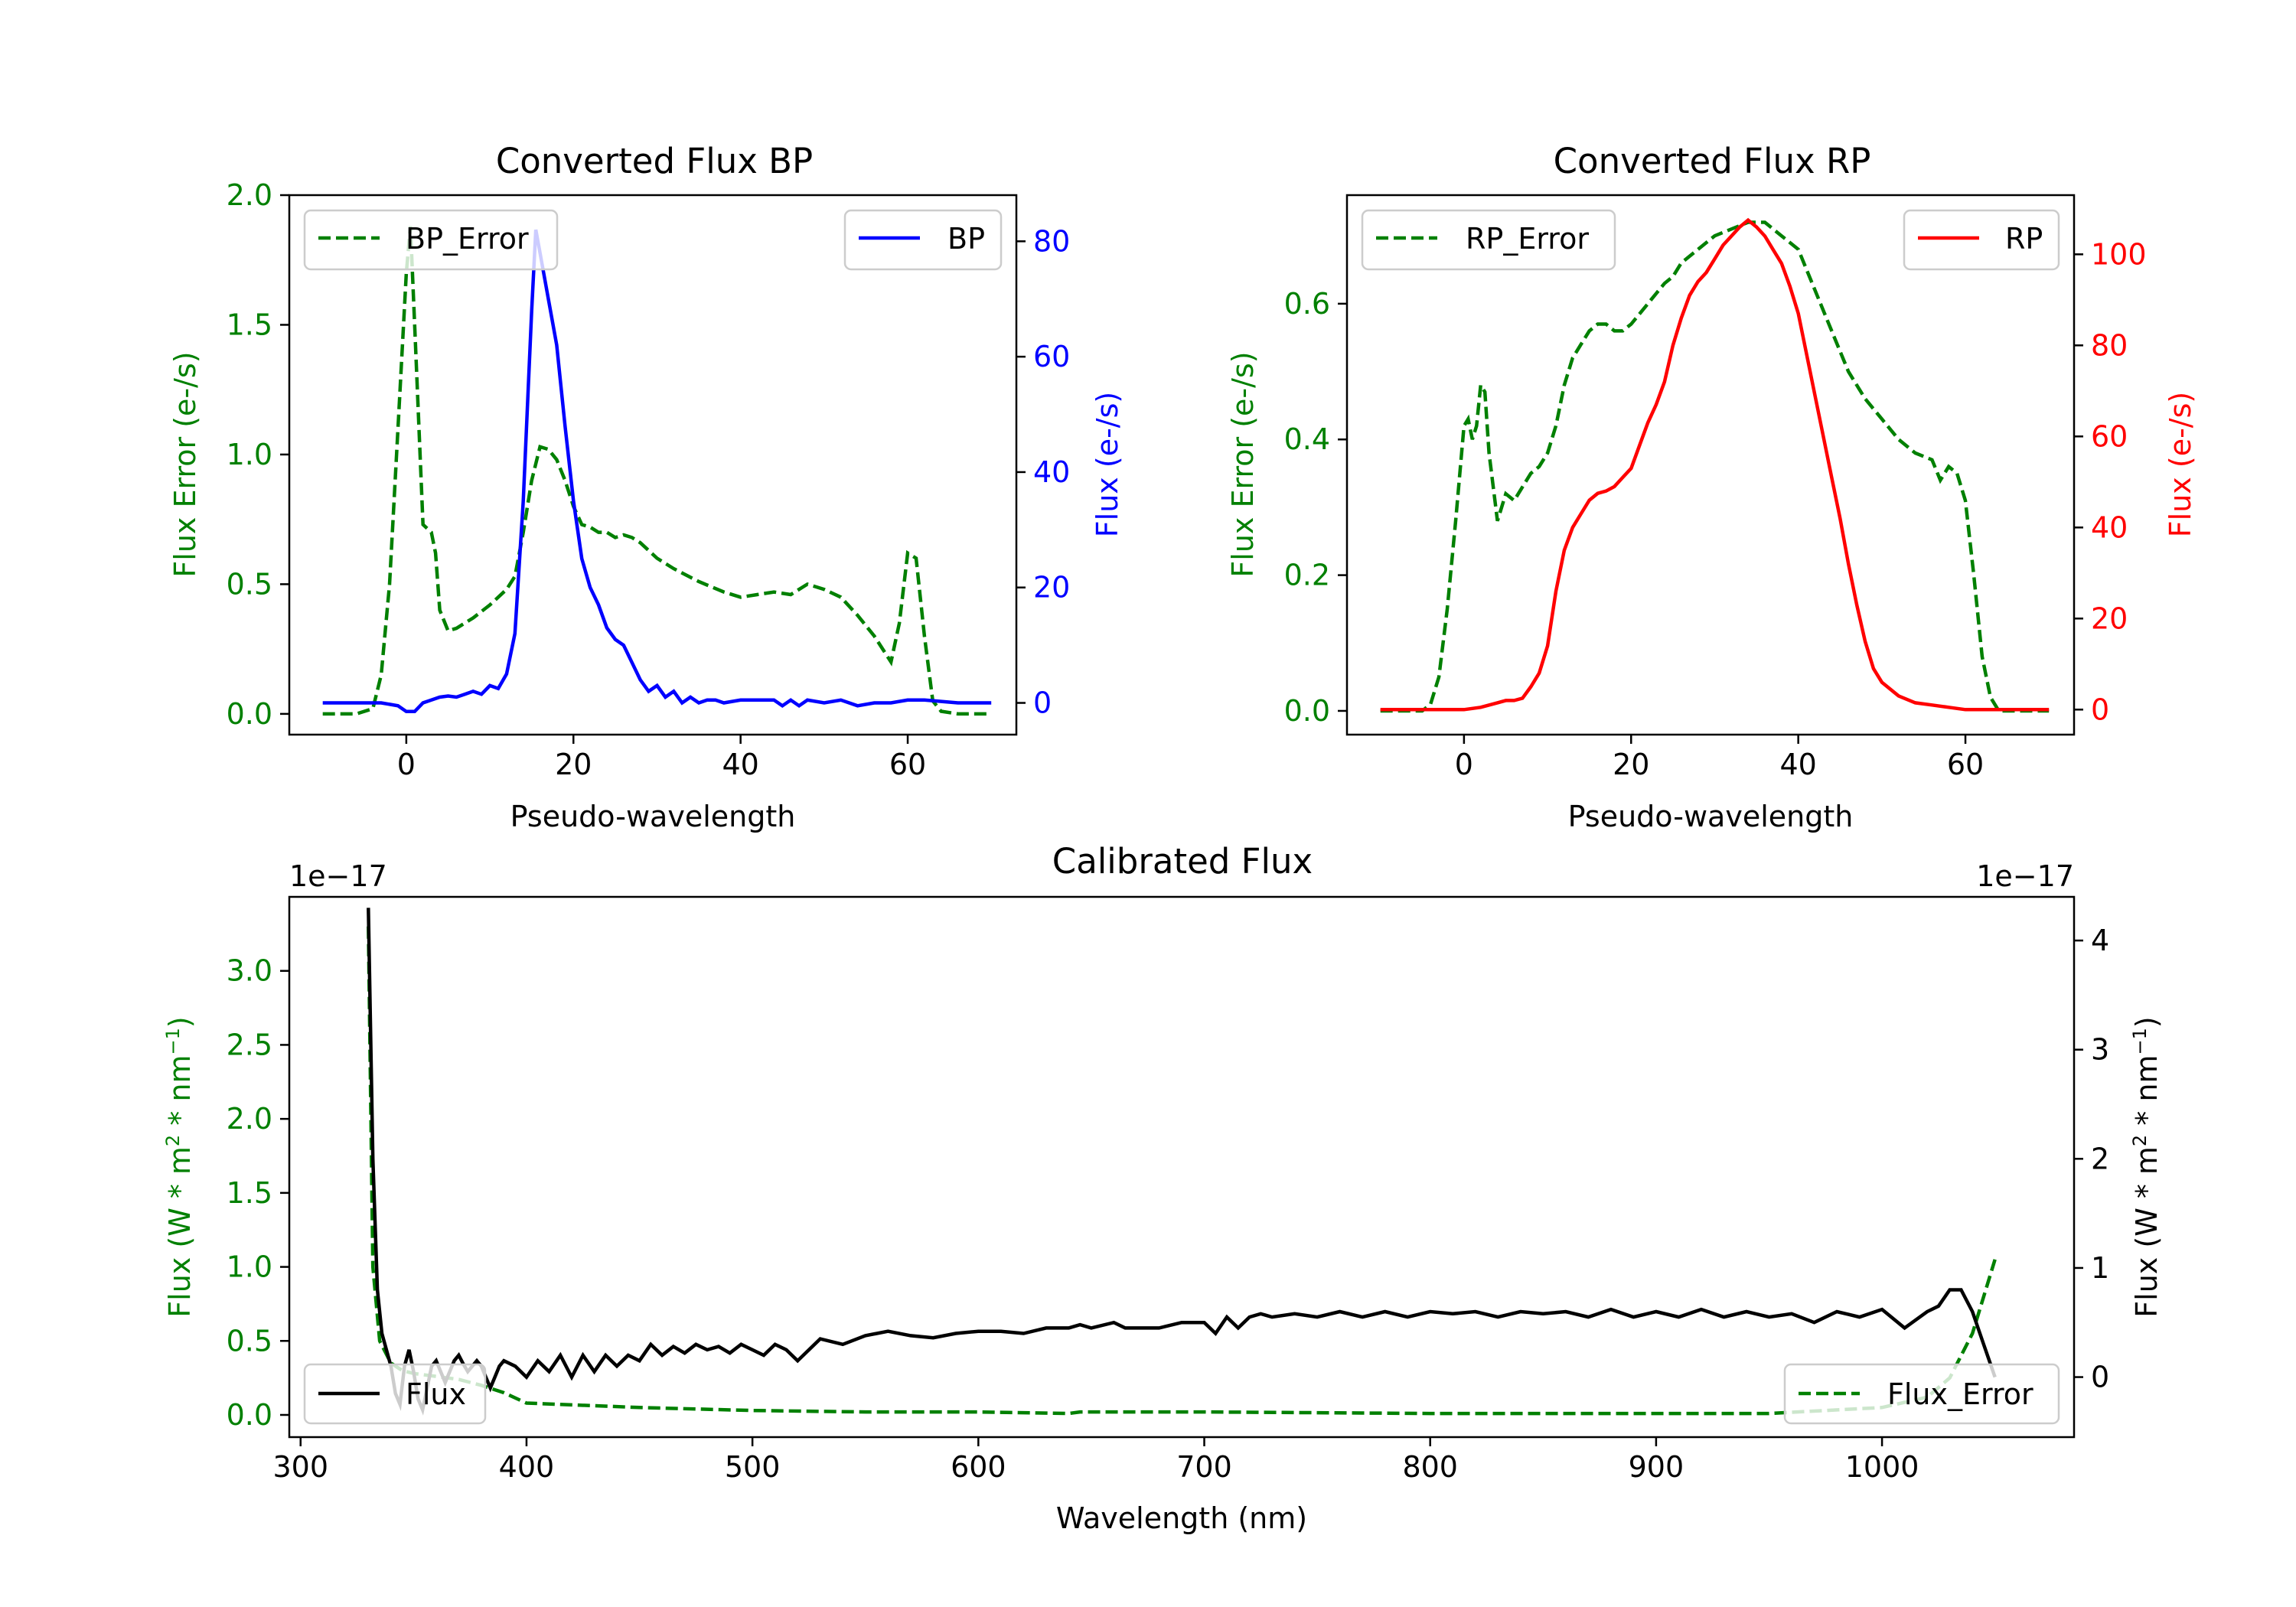  I want to click on cal-x-tick-label: 600, so click(978, 1467).